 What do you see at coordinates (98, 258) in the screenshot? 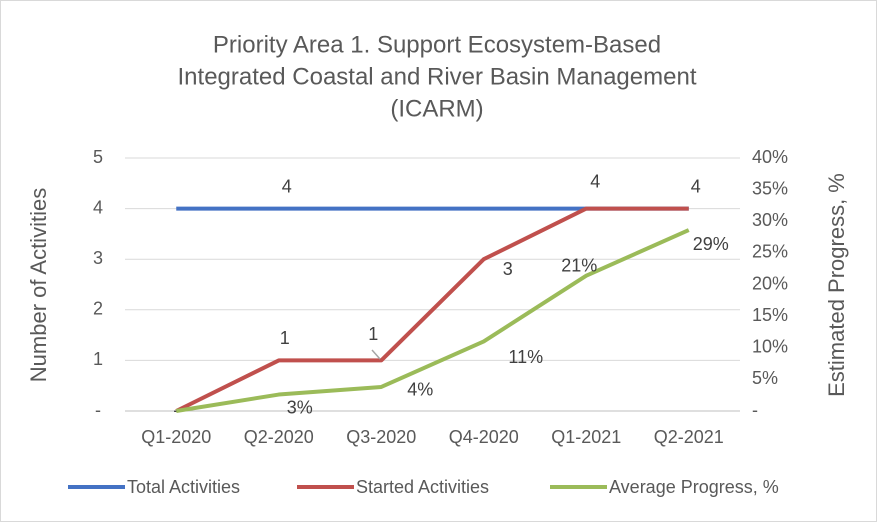
I see `y-tick-label: 3` at bounding box center [98, 258].